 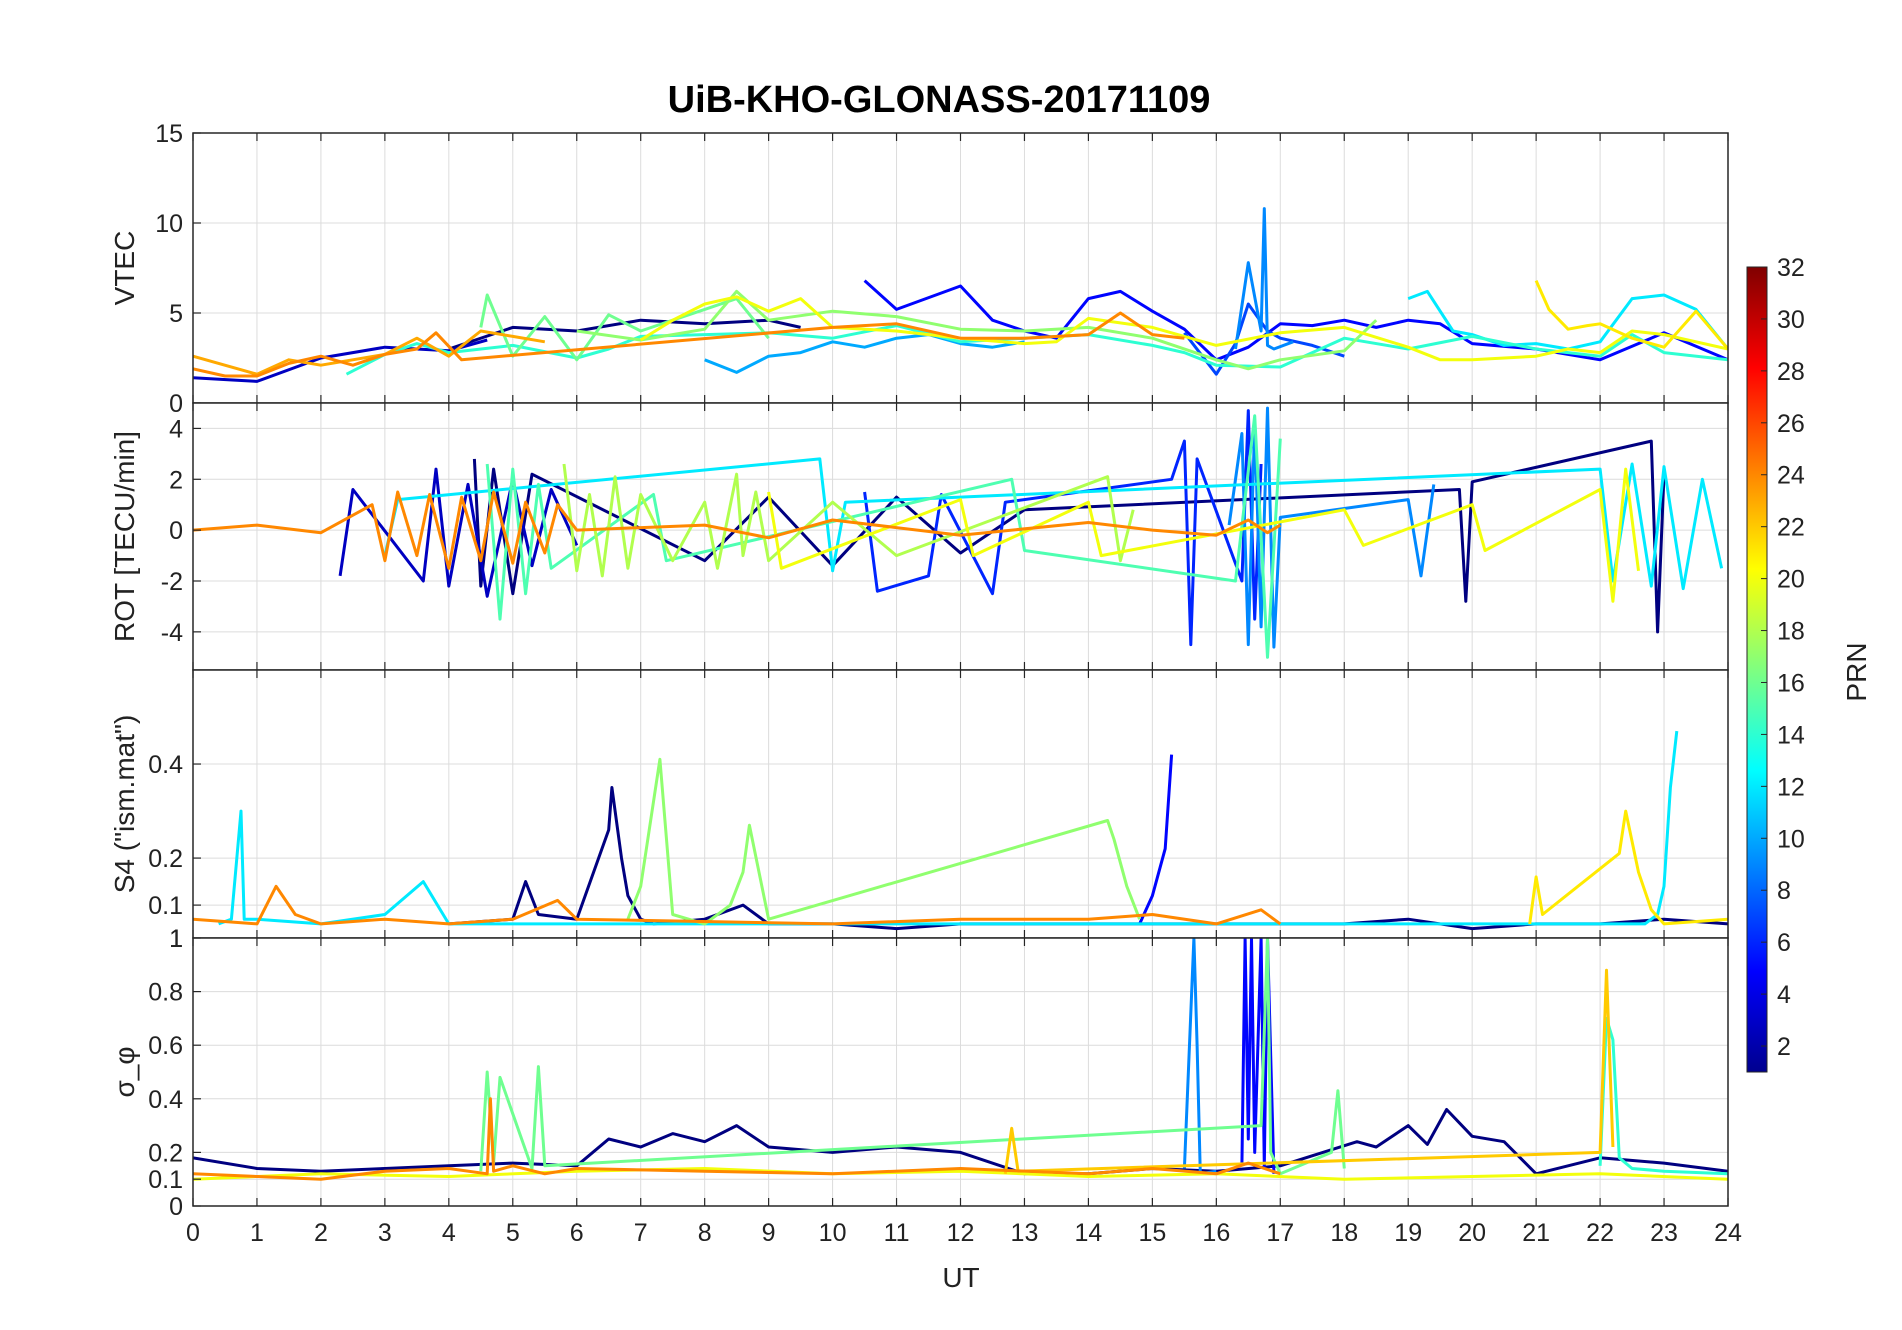 I want to click on x-tick-label: 11, so click(x=897, y=1233).